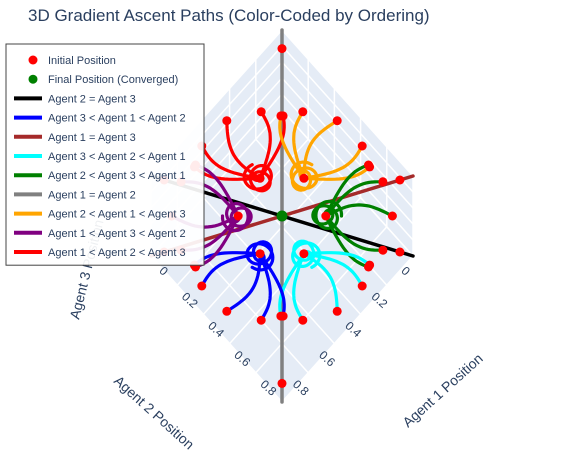  I want to click on legend-label: Agent 2 < Agent 1 < Agent 3, so click(117, 215).